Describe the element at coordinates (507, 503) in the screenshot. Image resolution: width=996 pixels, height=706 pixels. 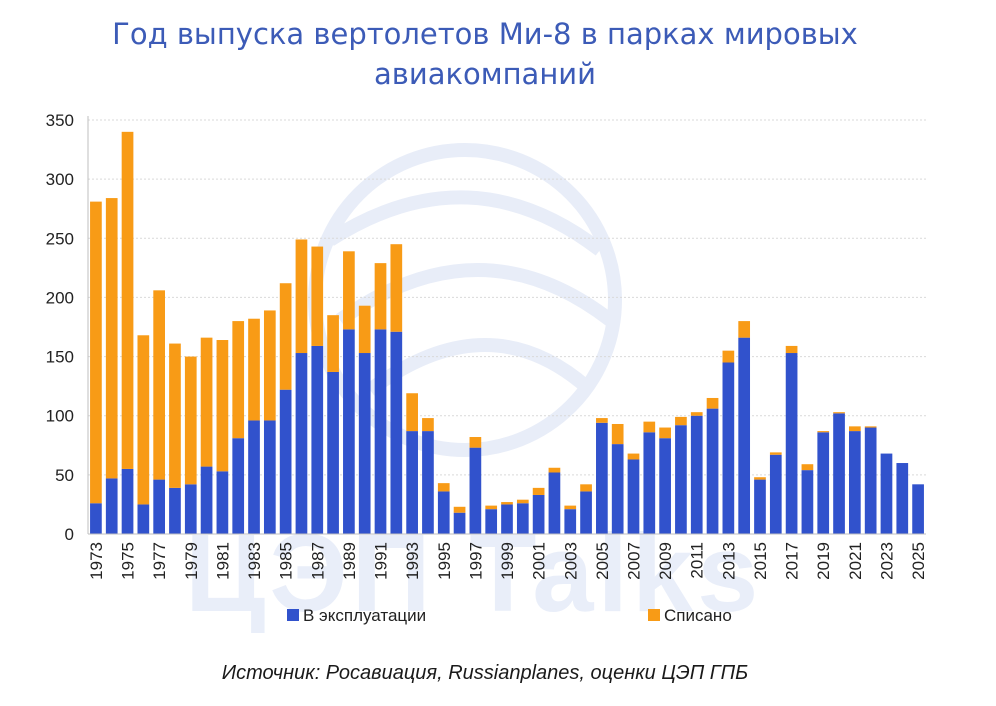
I see `bar-written-off-1999` at that location.